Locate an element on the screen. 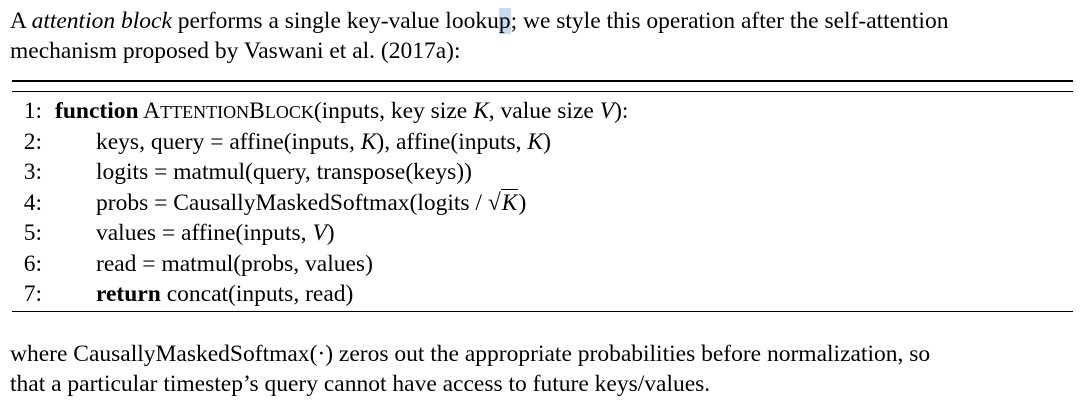  line-number: 4: is located at coordinates (32, 202).